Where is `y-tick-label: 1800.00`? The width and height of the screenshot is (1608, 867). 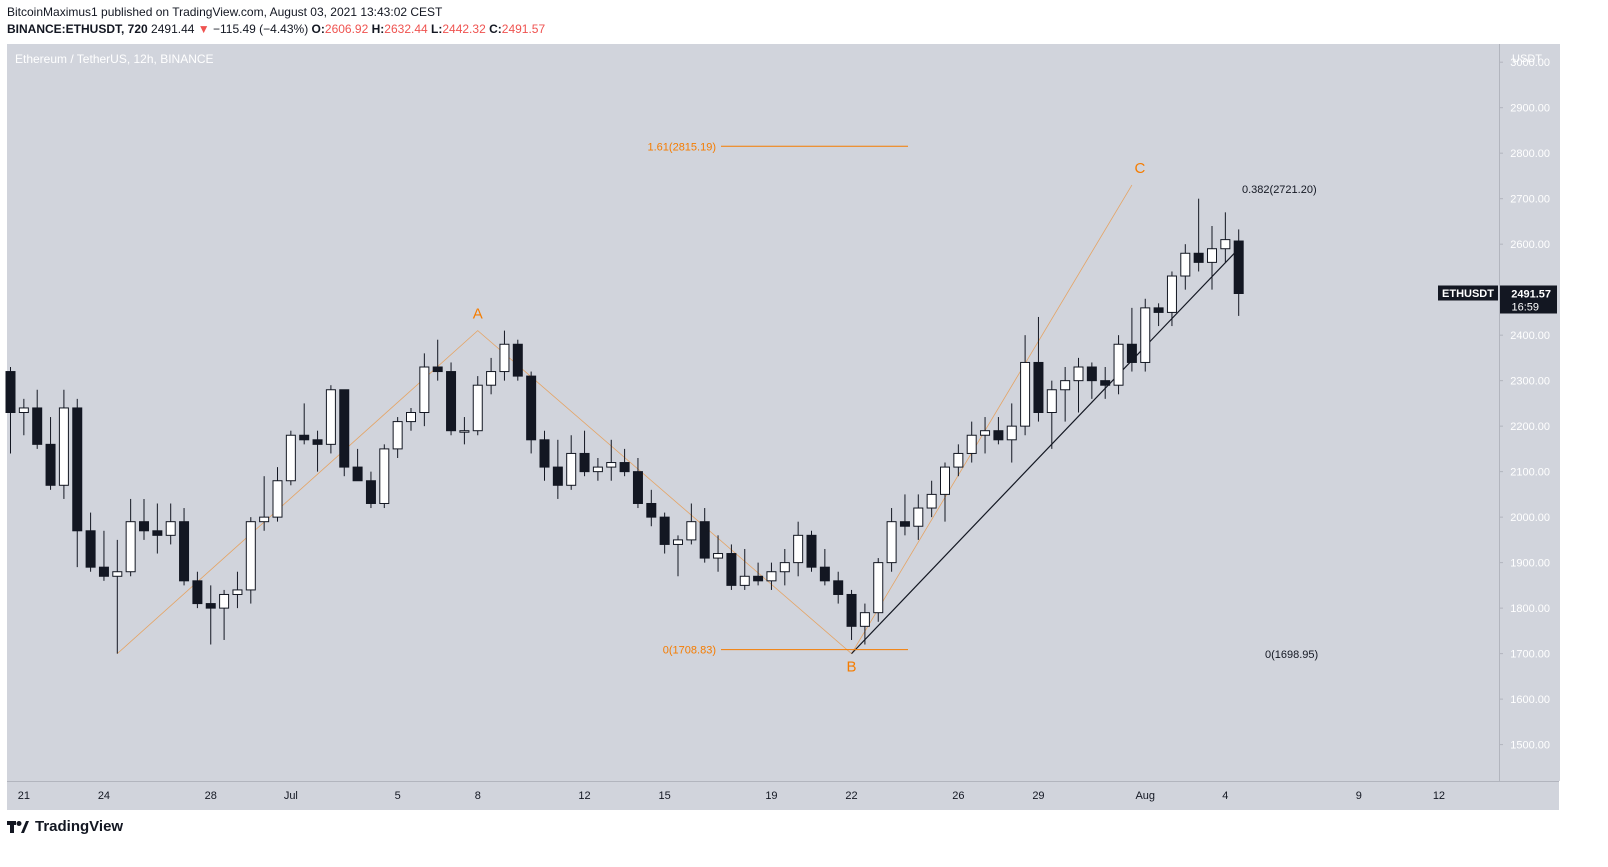 y-tick-label: 1800.00 is located at coordinates (1530, 609).